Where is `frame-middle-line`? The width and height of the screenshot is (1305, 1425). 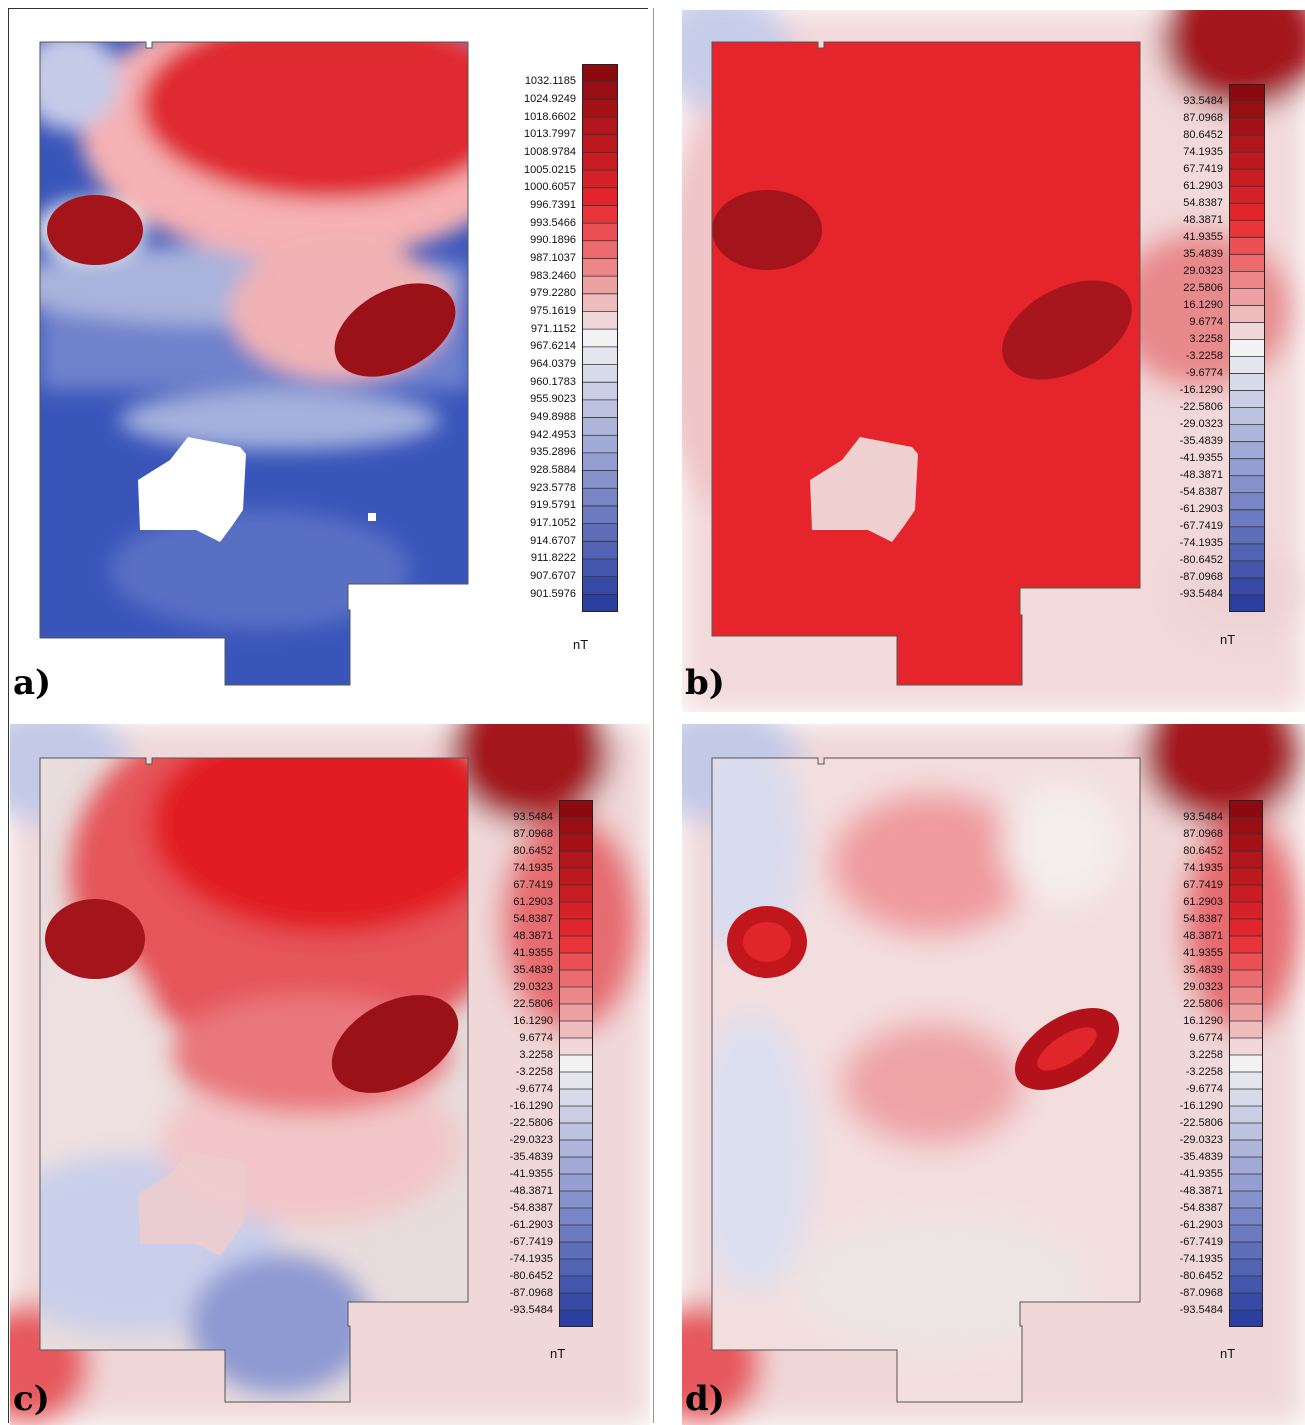 frame-middle-line is located at coordinates (653, 715).